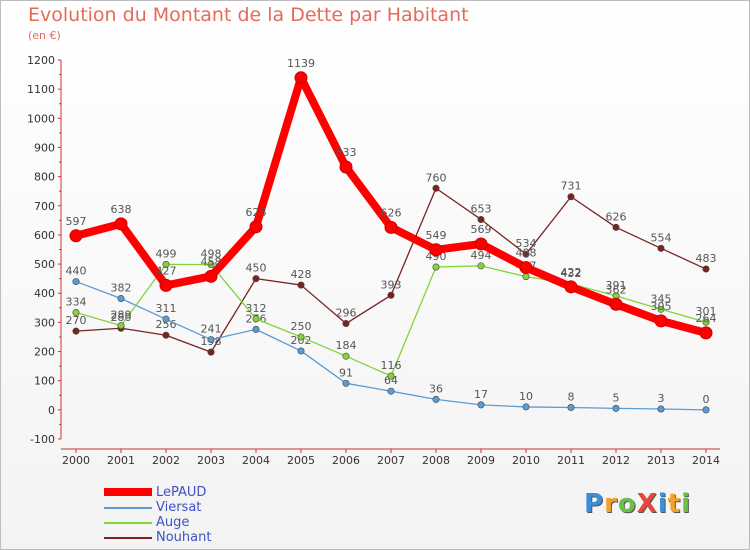 This screenshot has height=550, width=750. What do you see at coordinates (44, 147) in the screenshot?
I see `y-tick-label: 900` at bounding box center [44, 147].